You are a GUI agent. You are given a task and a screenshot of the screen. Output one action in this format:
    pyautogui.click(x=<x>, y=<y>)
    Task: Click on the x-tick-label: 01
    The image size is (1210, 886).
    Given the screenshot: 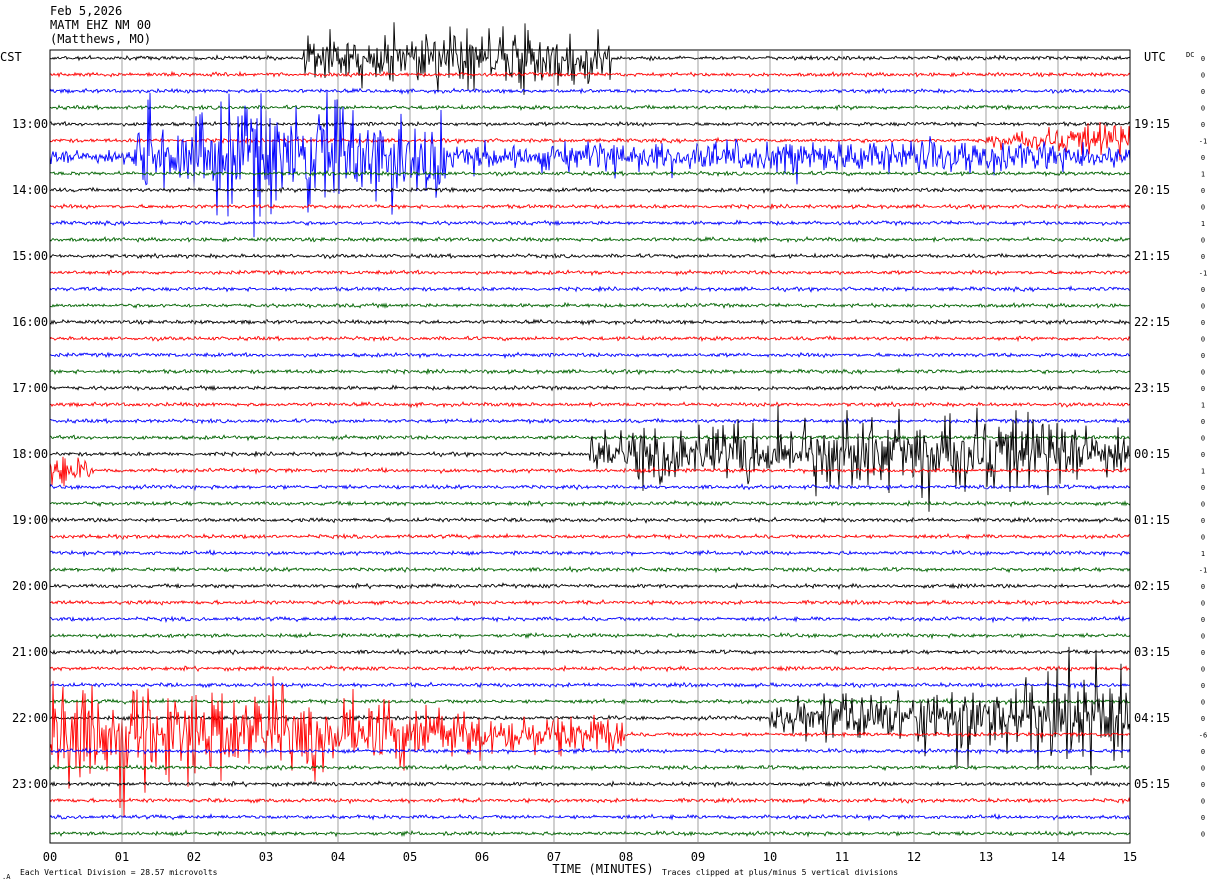 What is the action you would take?
    pyautogui.click(x=122, y=857)
    